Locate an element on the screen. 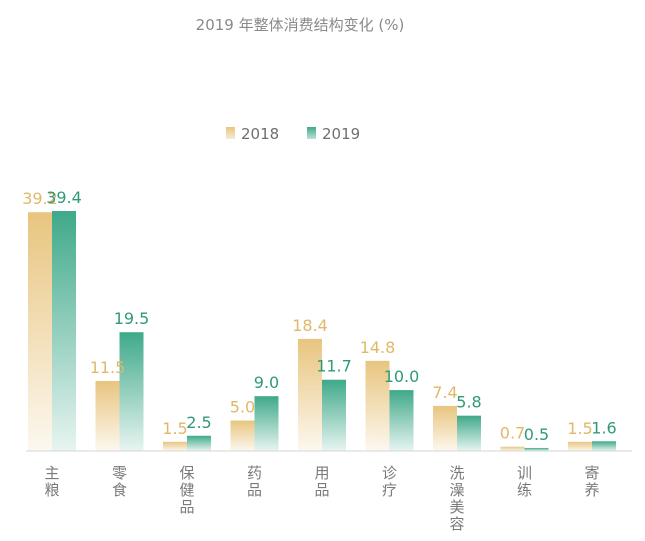 This screenshot has height=541, width=645. value-label-2019-1: 19.5 is located at coordinates (132, 318).